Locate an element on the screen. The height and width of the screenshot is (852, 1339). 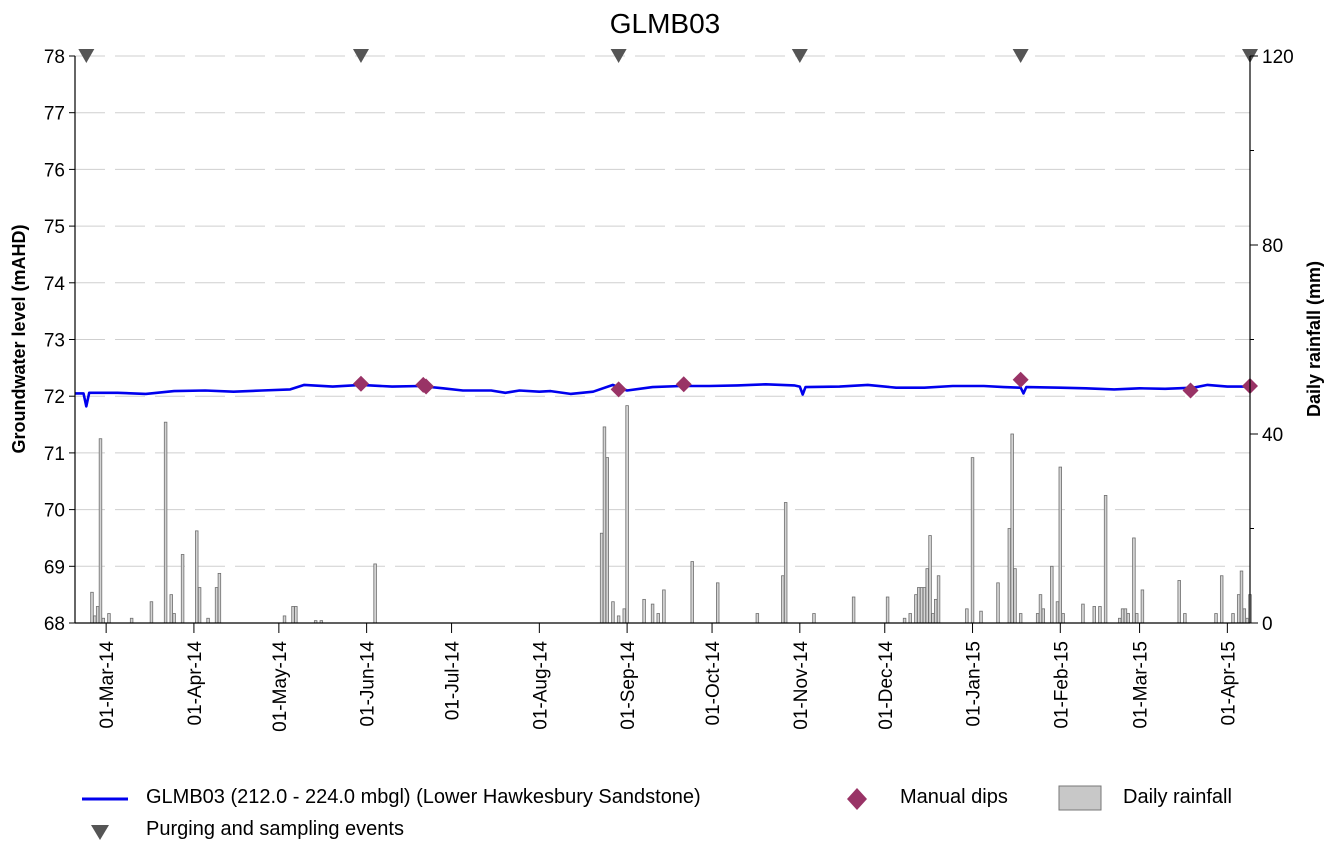
legend-label-rainfall: Daily rainfall is located at coordinates (1177, 797).